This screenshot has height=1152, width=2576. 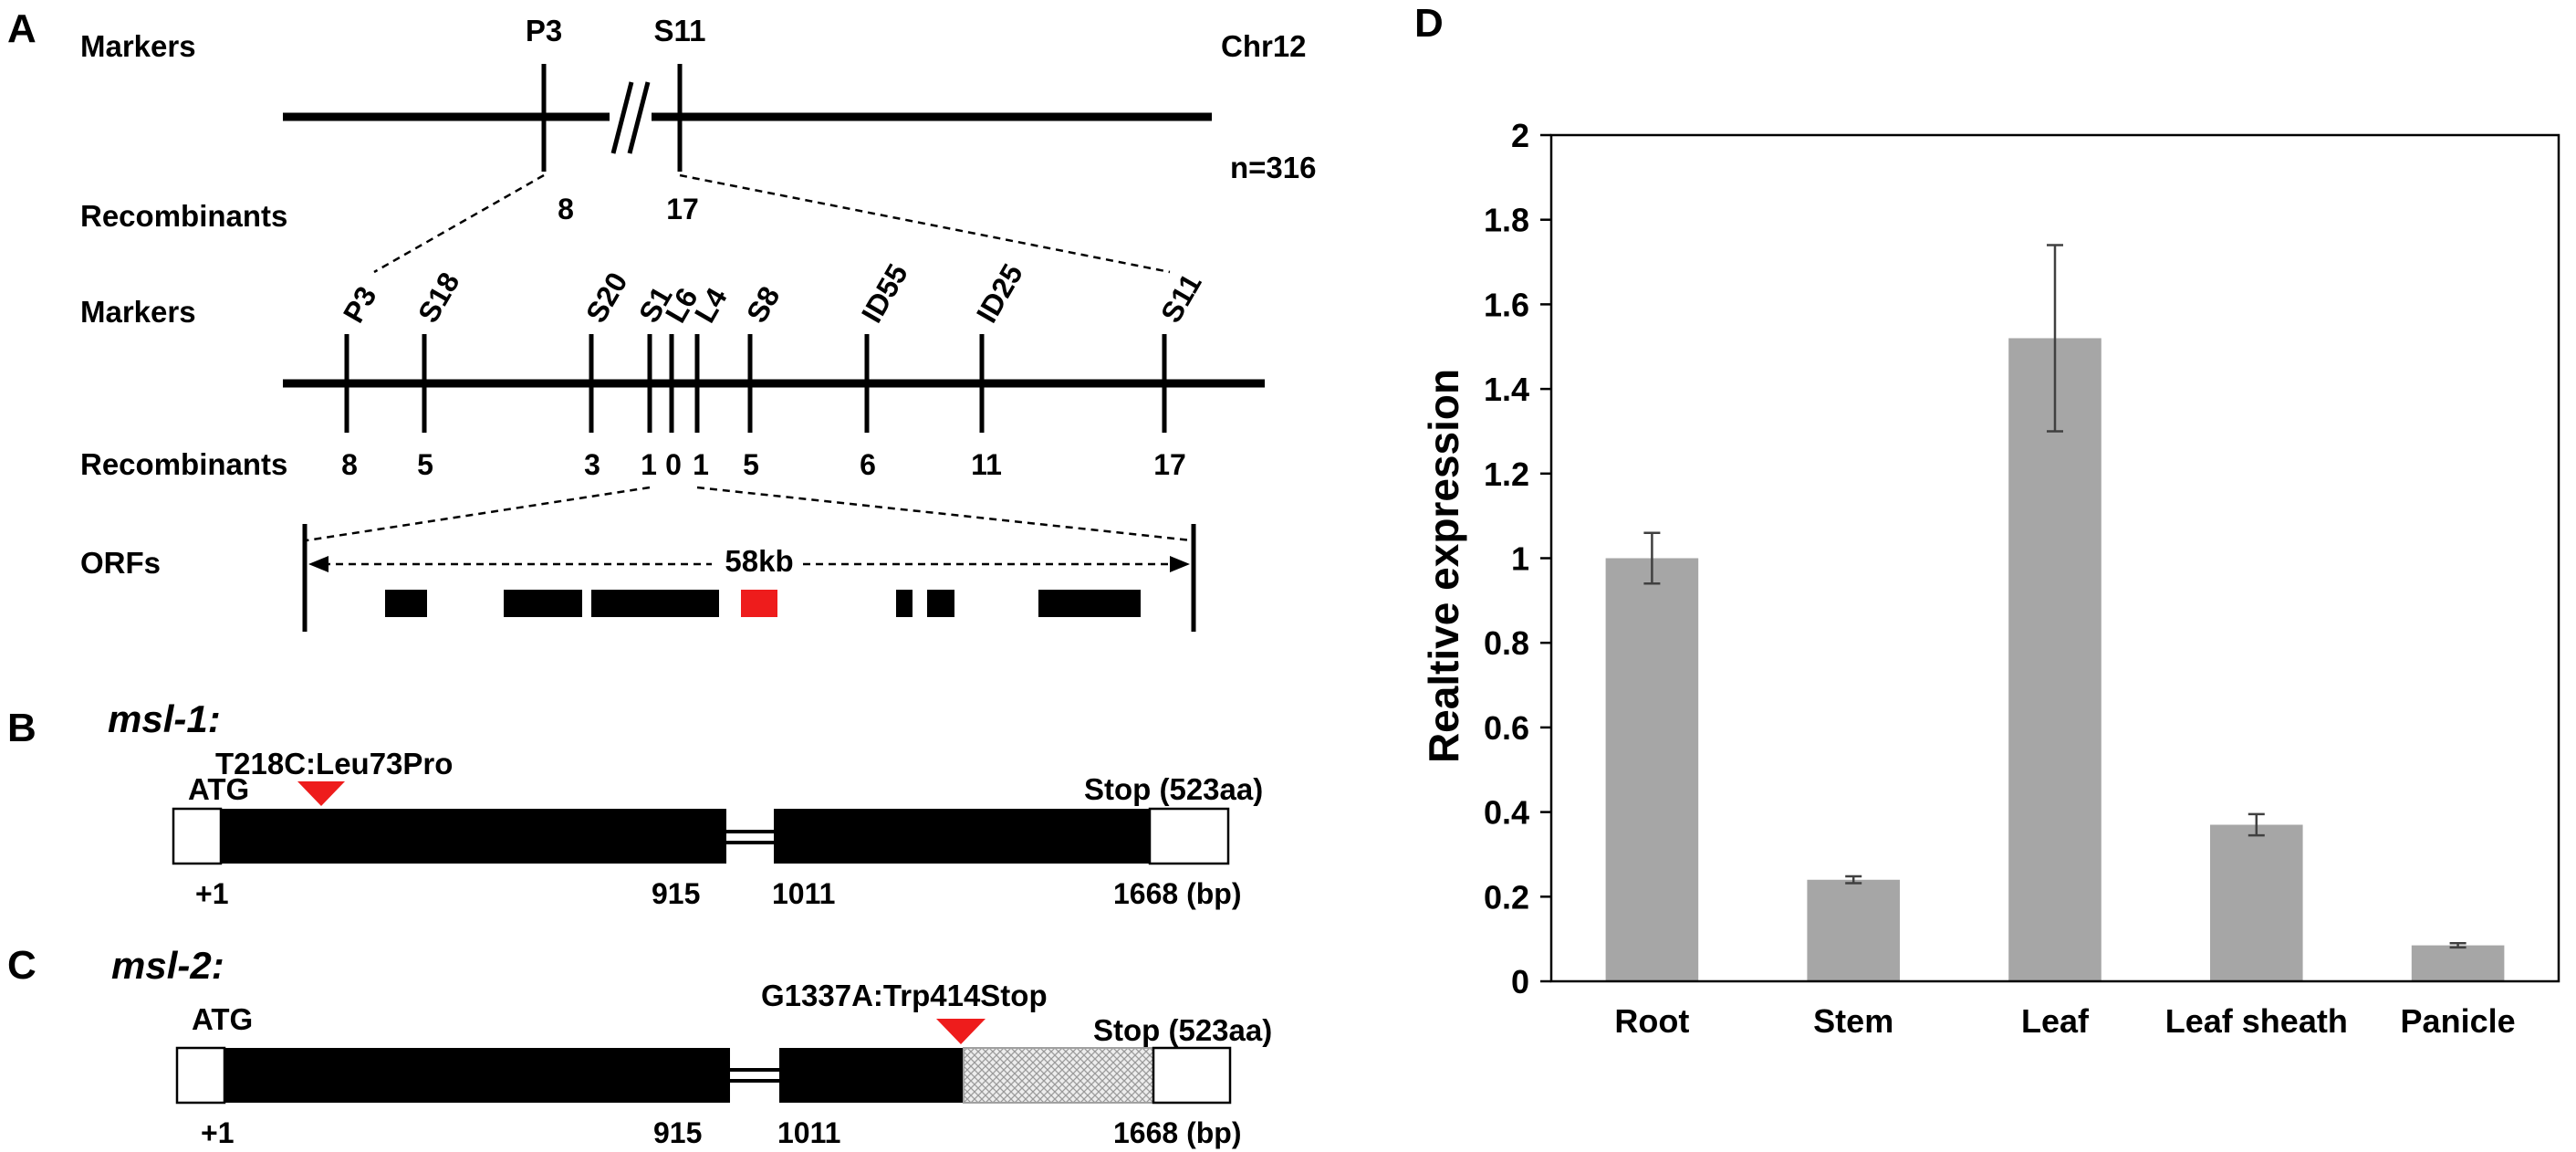 What do you see at coordinates (1506, 475) in the screenshot?
I see `y-tick-label: 1.2` at bounding box center [1506, 475].